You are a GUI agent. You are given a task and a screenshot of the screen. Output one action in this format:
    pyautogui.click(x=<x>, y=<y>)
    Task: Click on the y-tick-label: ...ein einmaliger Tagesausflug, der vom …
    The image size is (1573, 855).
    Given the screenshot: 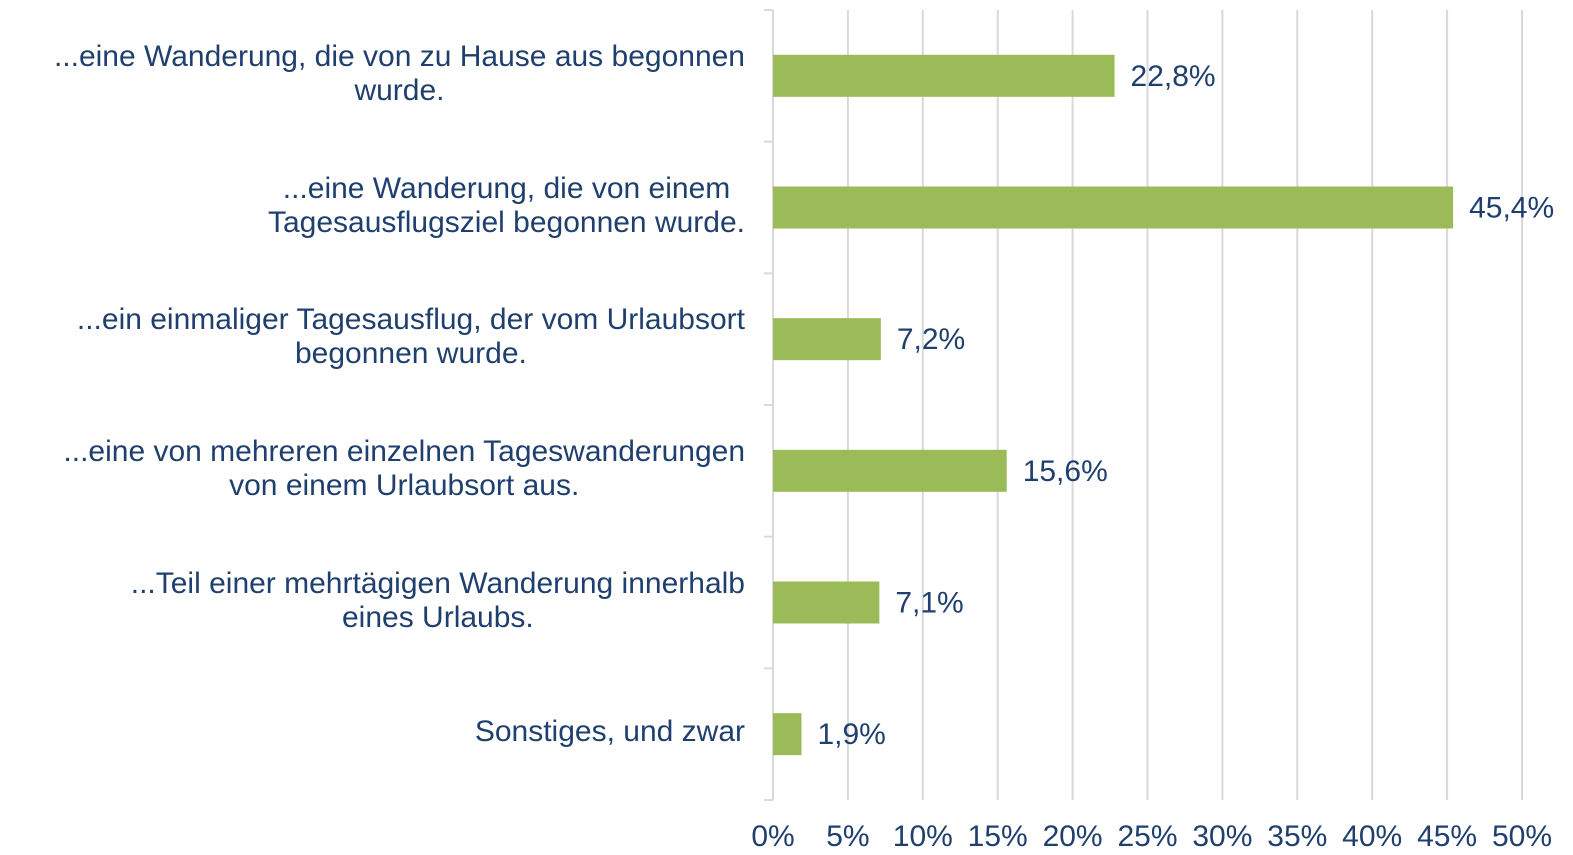 What is the action you would take?
    pyautogui.click(x=410, y=337)
    